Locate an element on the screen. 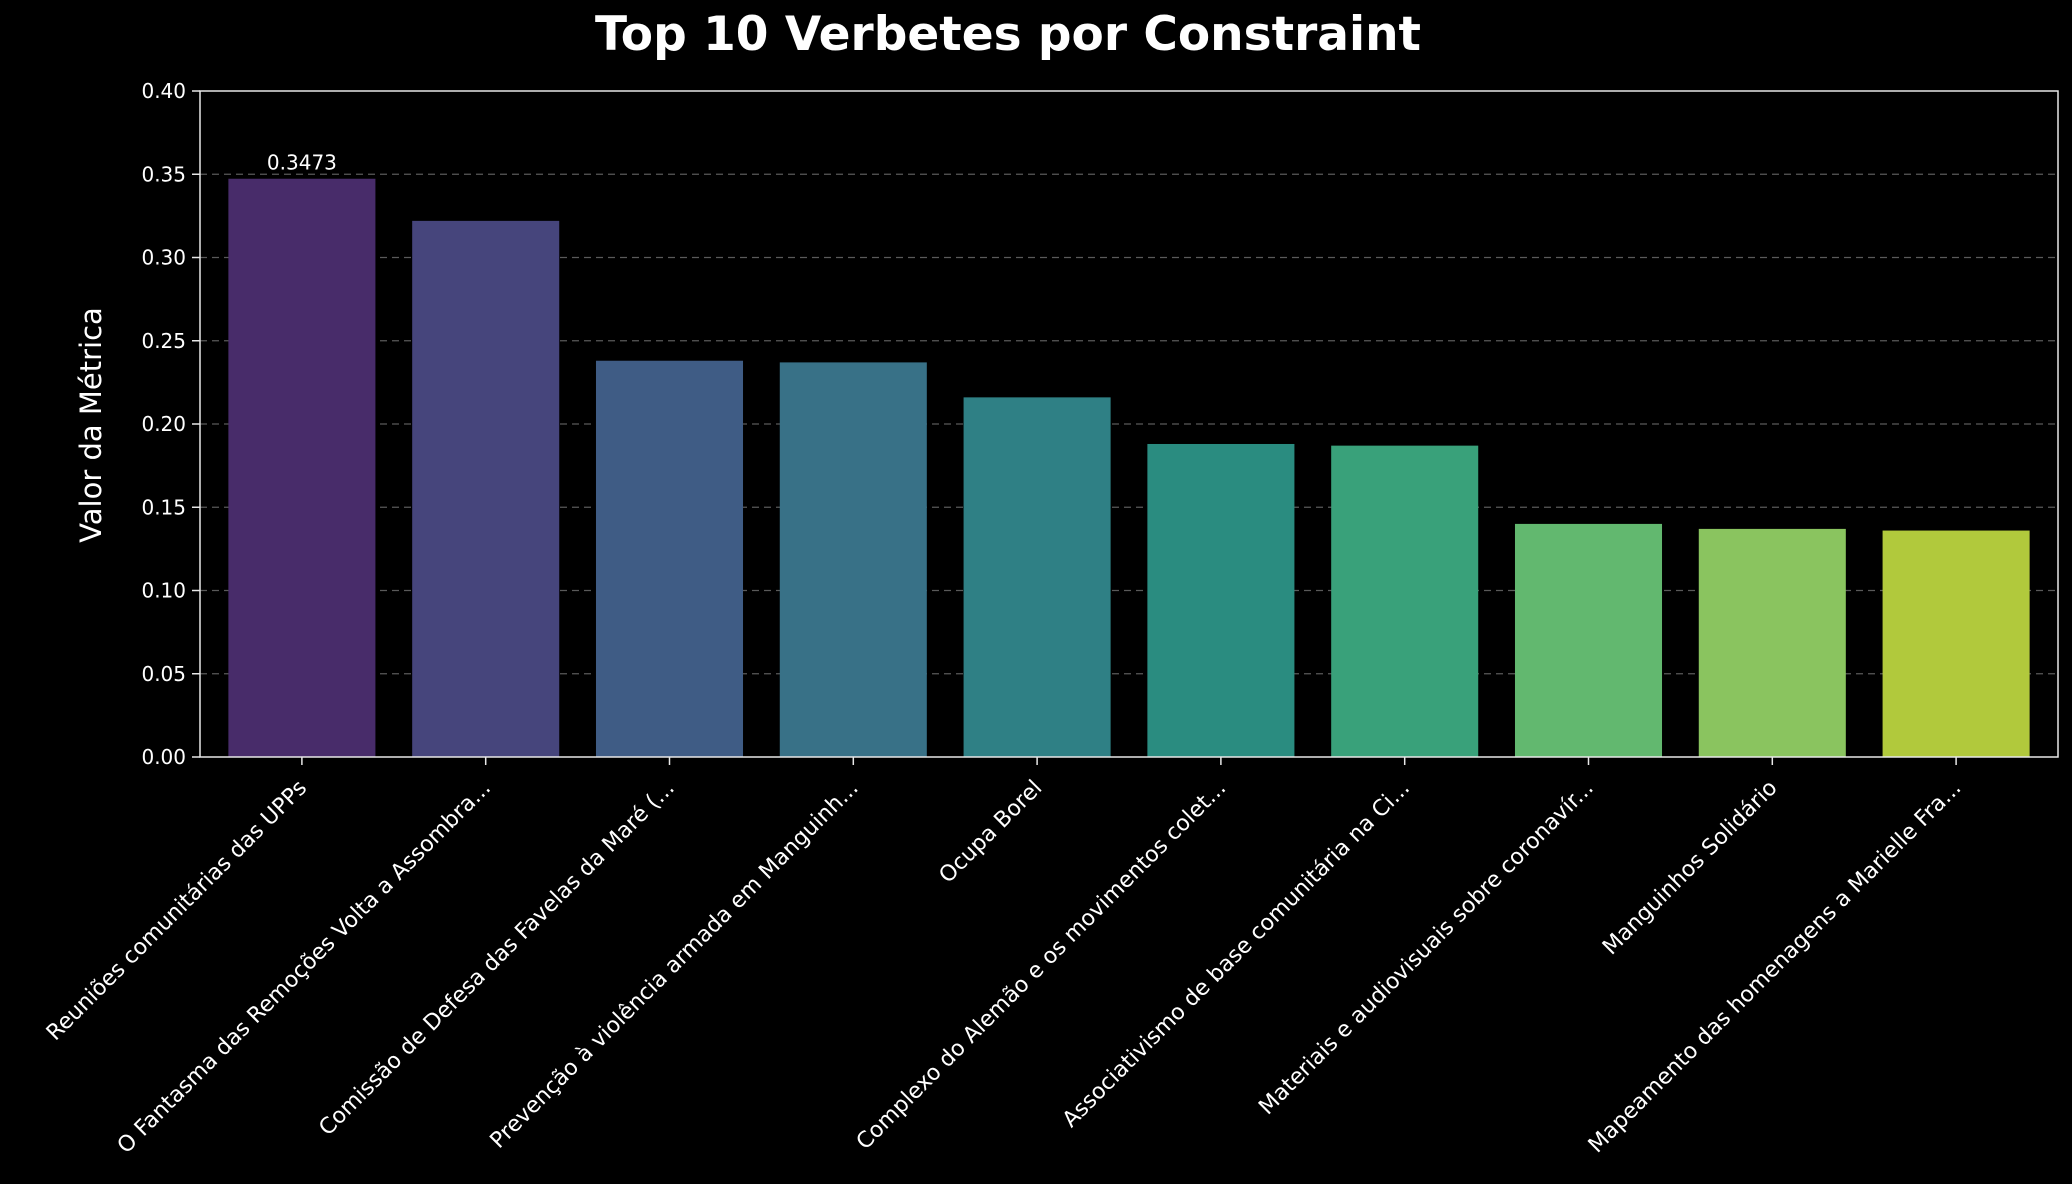 Image resolution: width=2072 pixels, height=1184 pixels. y-tick-label: 0.05 is located at coordinates (163, 674).